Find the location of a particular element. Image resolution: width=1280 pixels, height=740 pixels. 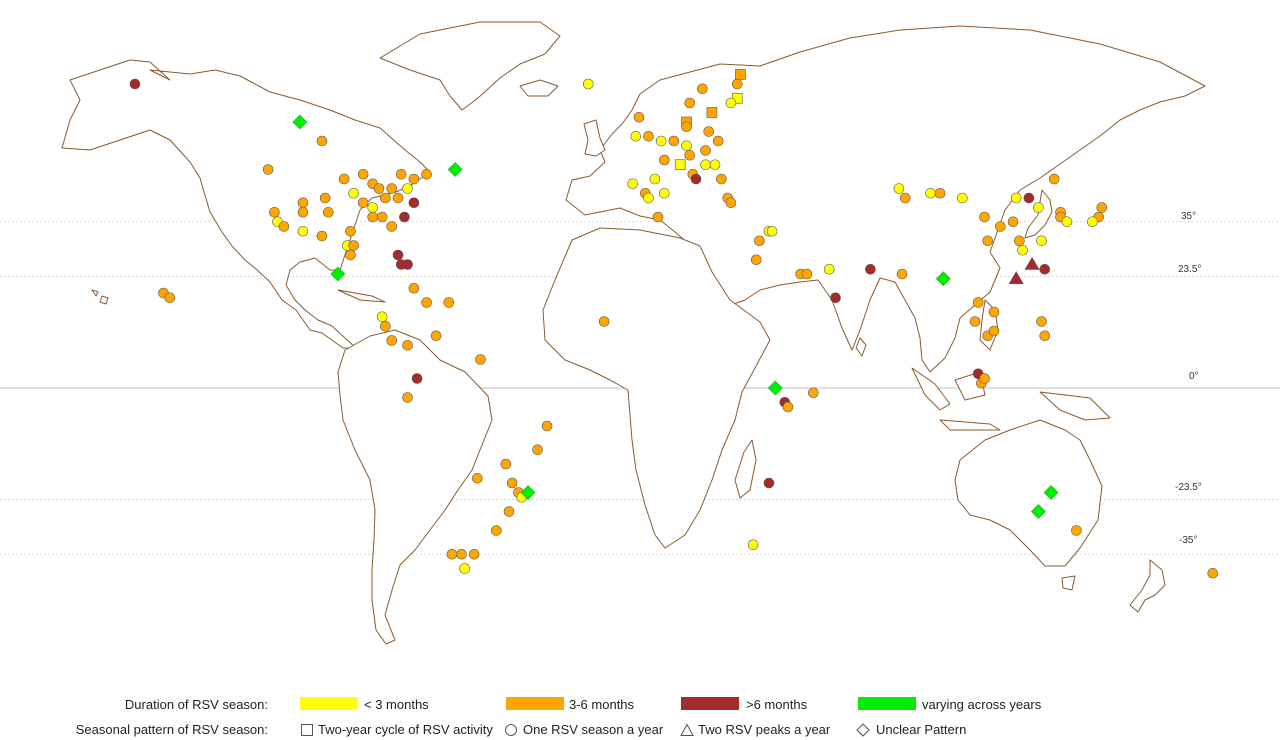

indonesia-outline is located at coordinates (1011, 399).